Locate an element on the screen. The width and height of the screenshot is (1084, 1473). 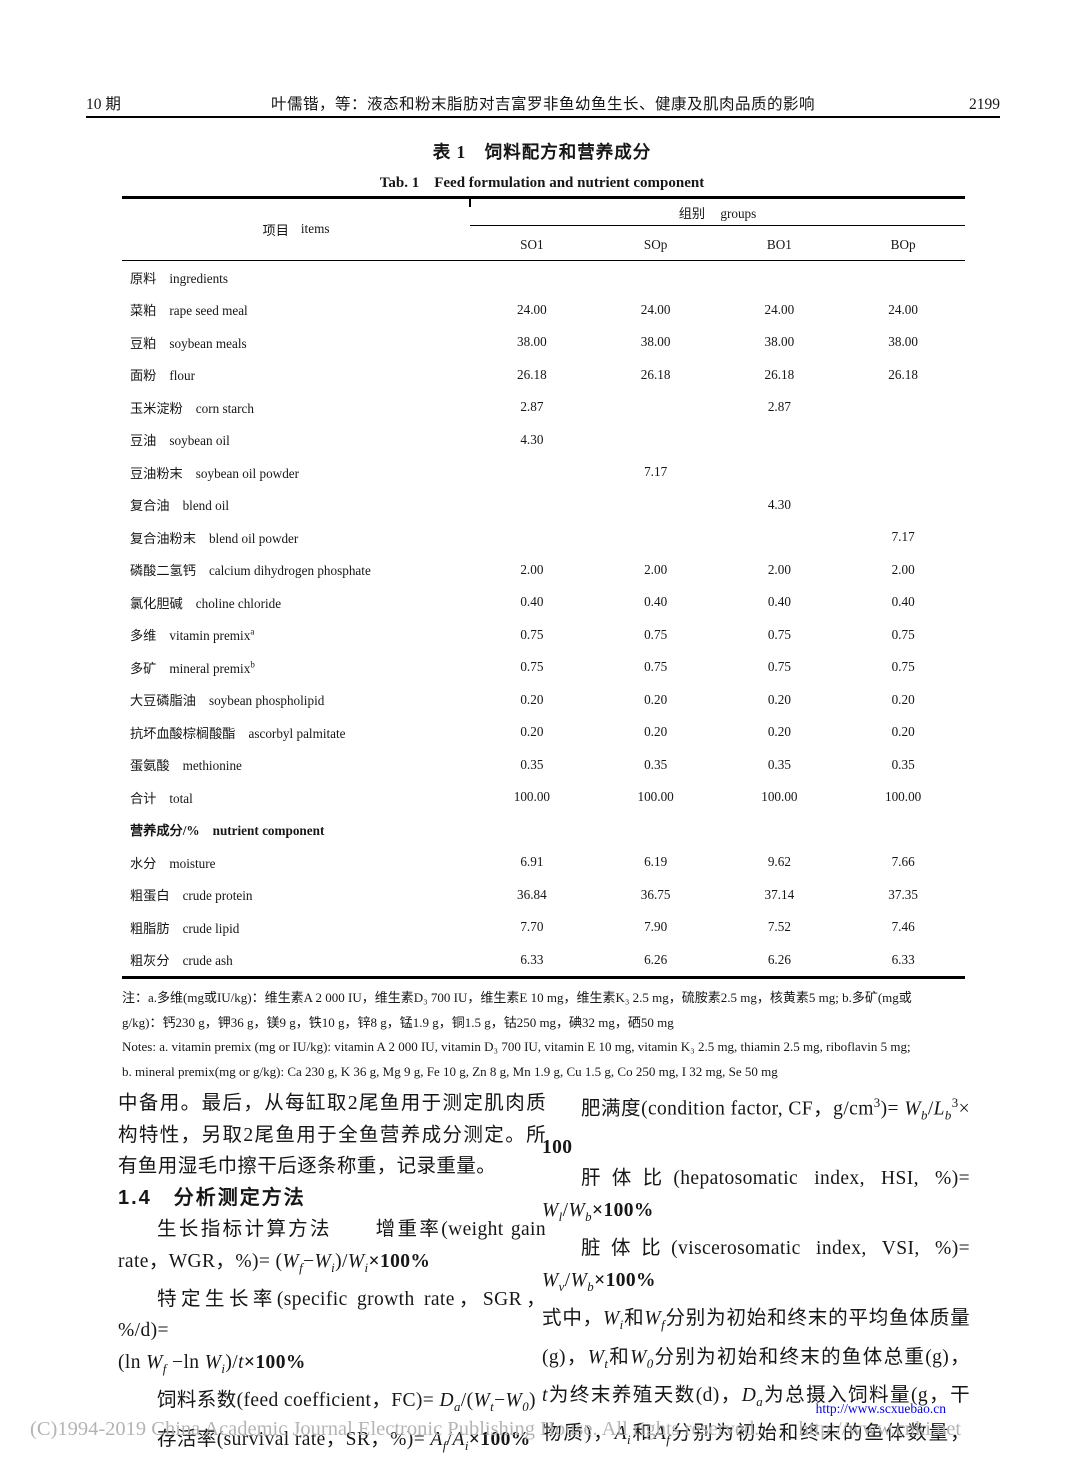
row-label-en: ingredients is located at coordinates (198, 278).